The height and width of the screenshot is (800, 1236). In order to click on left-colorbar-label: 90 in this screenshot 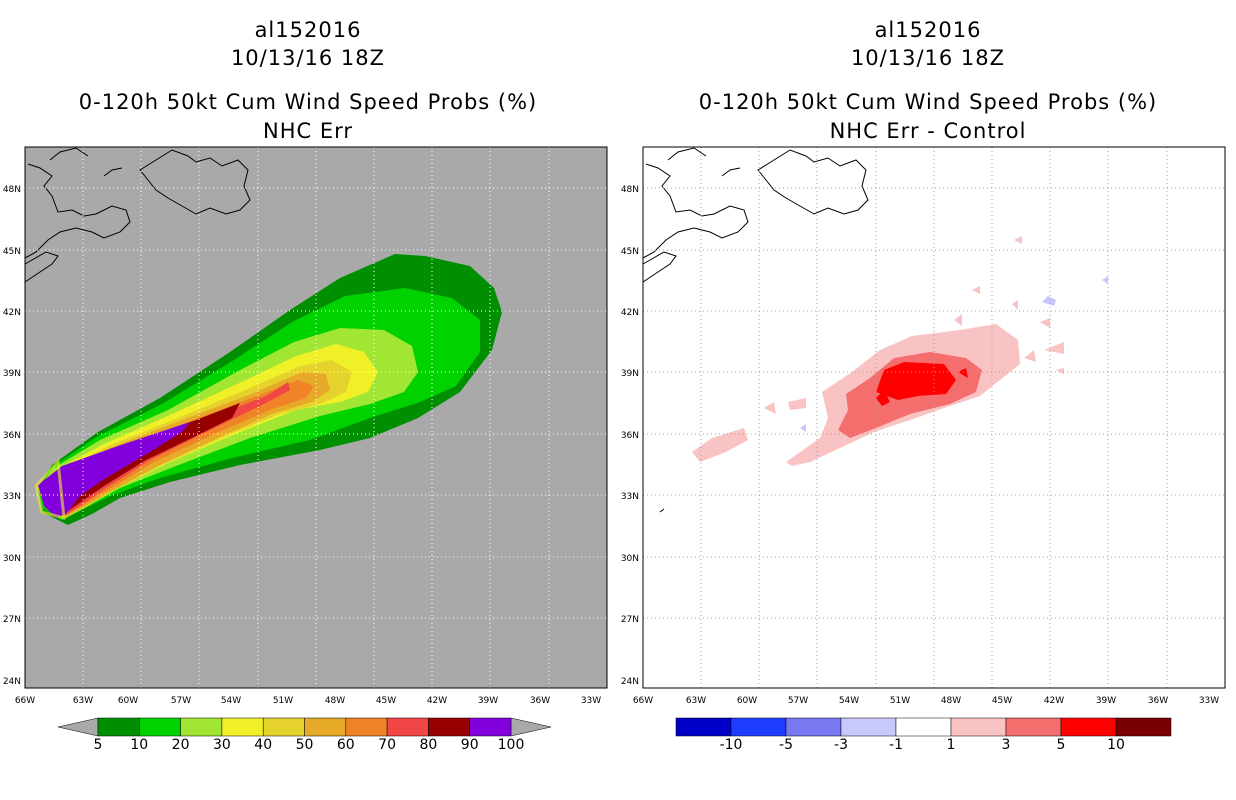, I will do `click(470, 745)`.